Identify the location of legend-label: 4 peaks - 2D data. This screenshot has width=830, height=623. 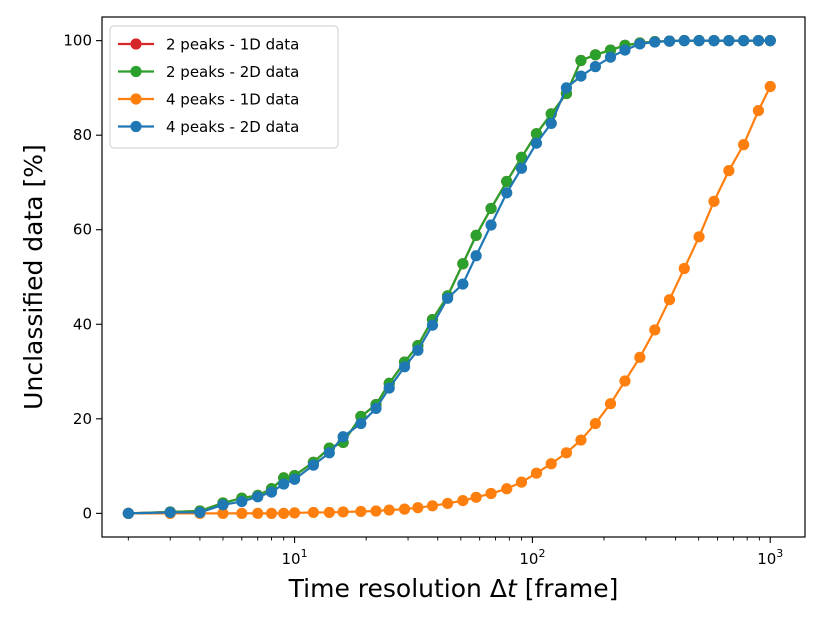
(232, 127).